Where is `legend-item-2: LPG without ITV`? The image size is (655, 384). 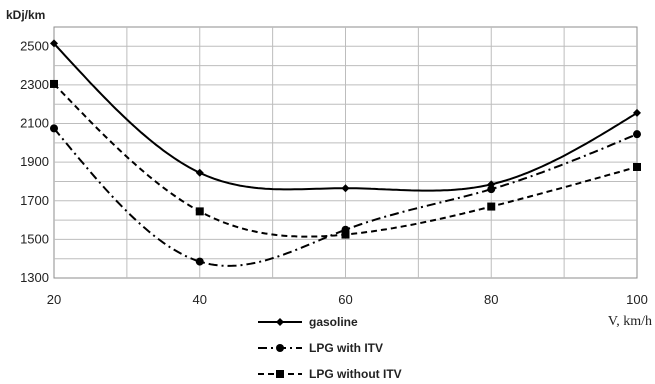 legend-item-2: LPG without ITV is located at coordinates (330, 374).